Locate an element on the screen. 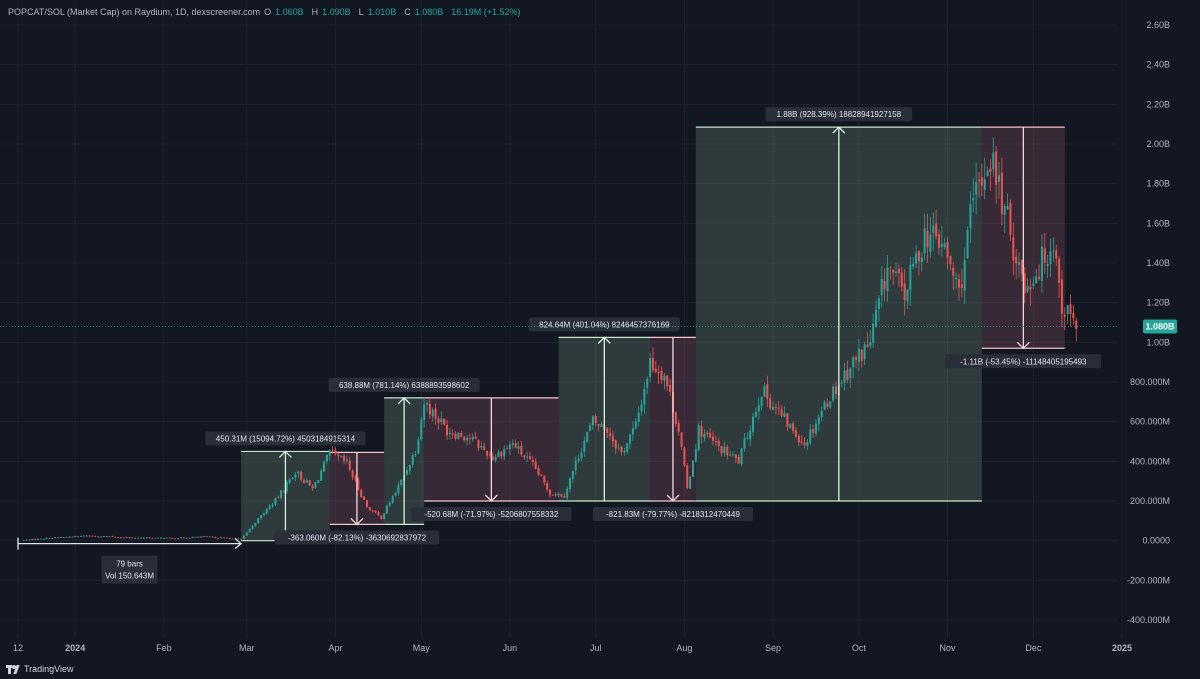 This screenshot has height=679, width=1200. down-arrowhead is located at coordinates (357, 521).